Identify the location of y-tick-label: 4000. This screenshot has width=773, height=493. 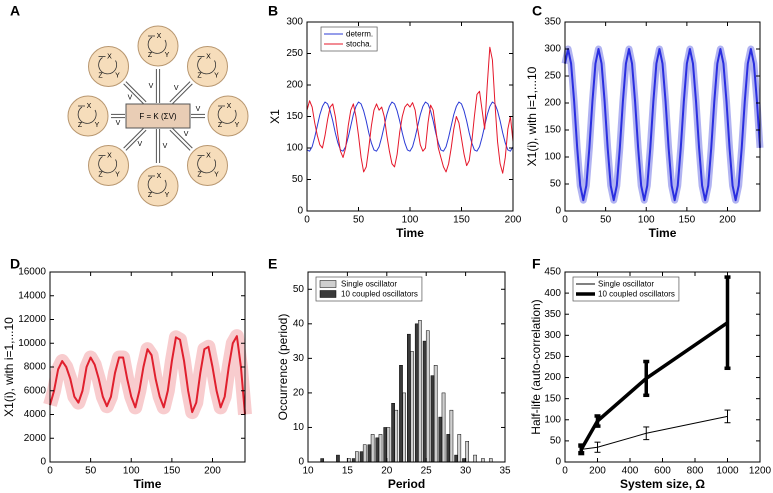
(35, 414).